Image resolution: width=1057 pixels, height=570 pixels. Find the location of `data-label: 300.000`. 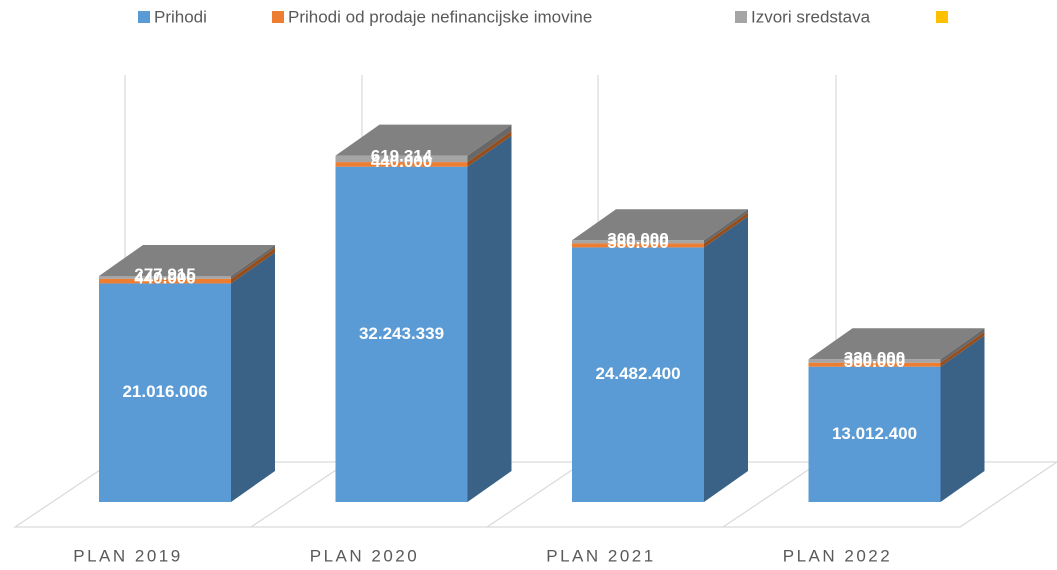

data-label: 300.000 is located at coordinates (637, 238).